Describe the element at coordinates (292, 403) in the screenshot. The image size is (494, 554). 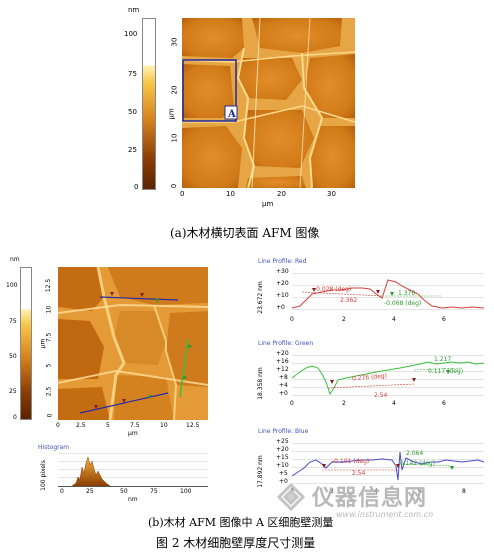
I see `green-xtick-0: 0` at that location.